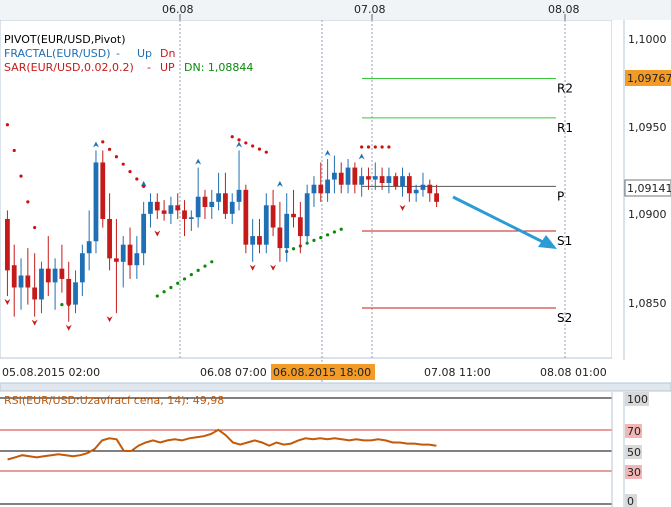 This screenshot has width=671, height=507. What do you see at coordinates (647, 214) in the screenshot?
I see `y-tick-2: 1,0900` at bounding box center [647, 214].